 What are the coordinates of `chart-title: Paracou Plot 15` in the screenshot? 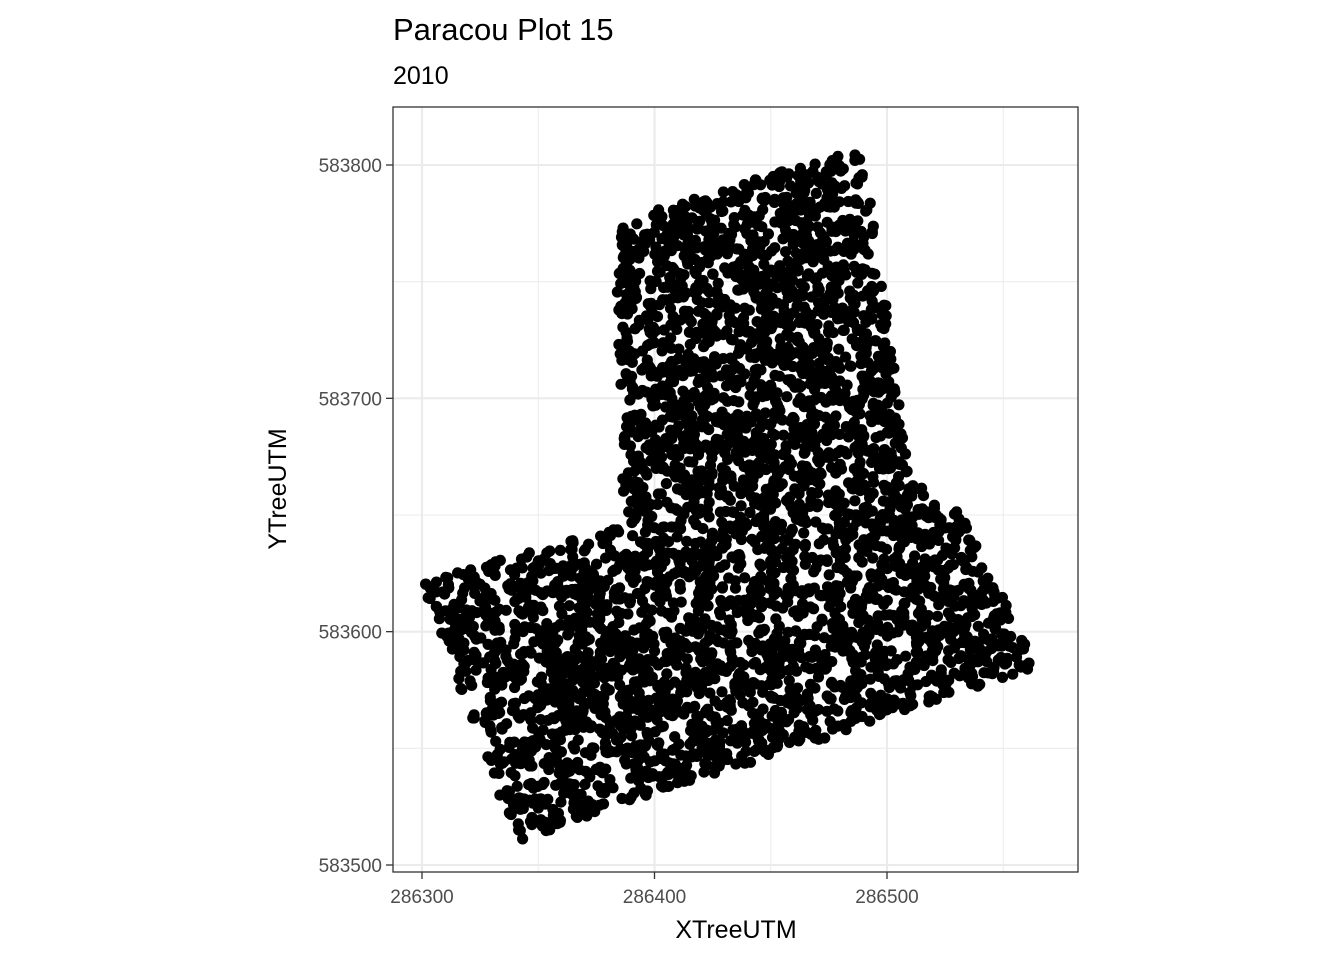 It's located at (503, 29).